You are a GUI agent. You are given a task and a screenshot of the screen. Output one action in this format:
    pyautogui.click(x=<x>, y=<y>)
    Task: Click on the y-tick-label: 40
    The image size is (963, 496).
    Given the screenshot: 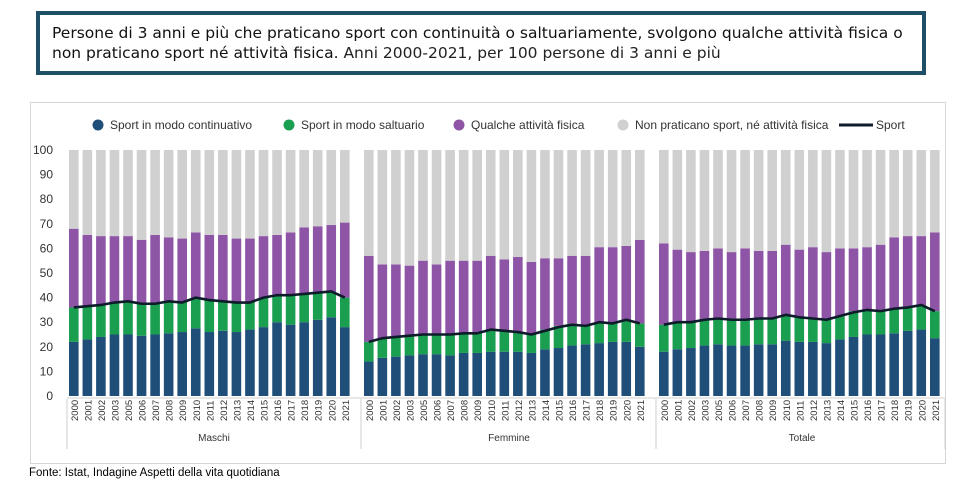 What is the action you would take?
    pyautogui.click(x=47, y=298)
    